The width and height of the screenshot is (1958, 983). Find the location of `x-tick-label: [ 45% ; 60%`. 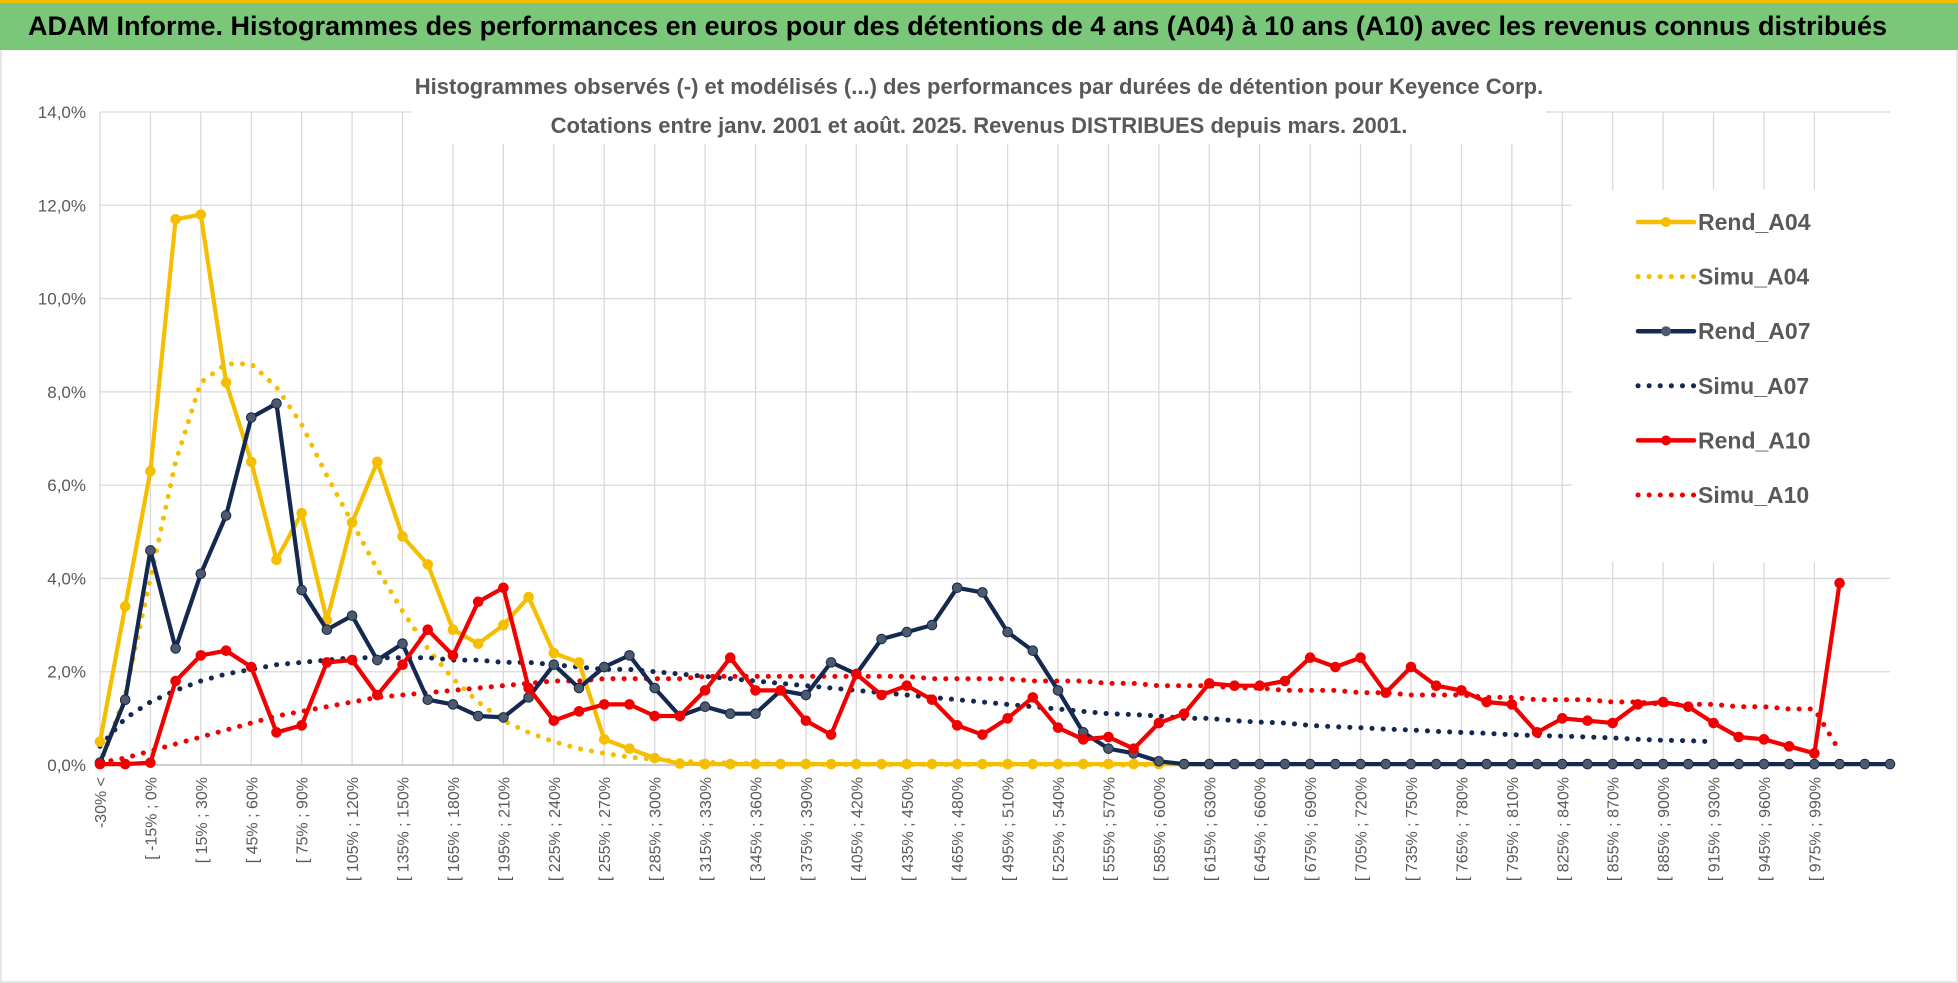

x-tick-label: [ 45% ; 60% is located at coordinates (252, 820).